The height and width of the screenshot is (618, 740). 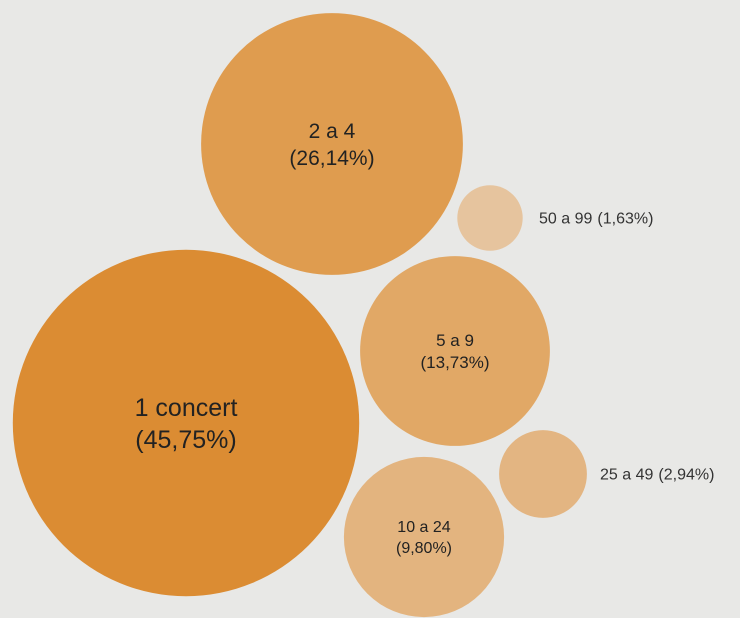 What do you see at coordinates (625, 219) in the screenshot?
I see `bubble-value-label-50-a-99: (1,63%)` at bounding box center [625, 219].